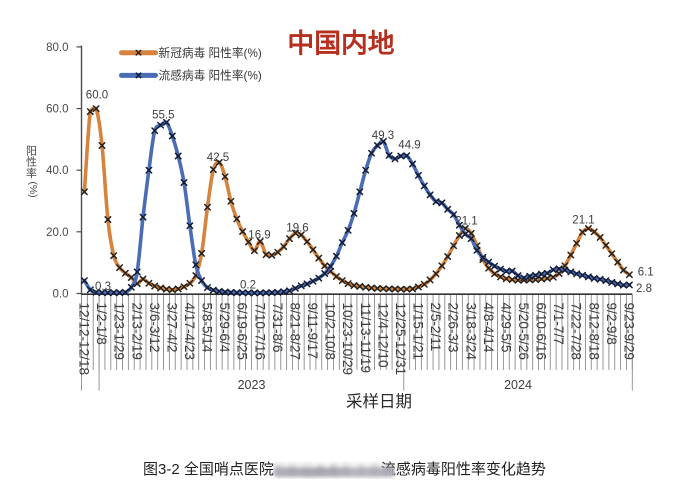 The height and width of the screenshot is (500, 673). Describe the element at coordinates (277, 328) in the screenshot. I see `svg-text: 7/31-8/6` at that location.